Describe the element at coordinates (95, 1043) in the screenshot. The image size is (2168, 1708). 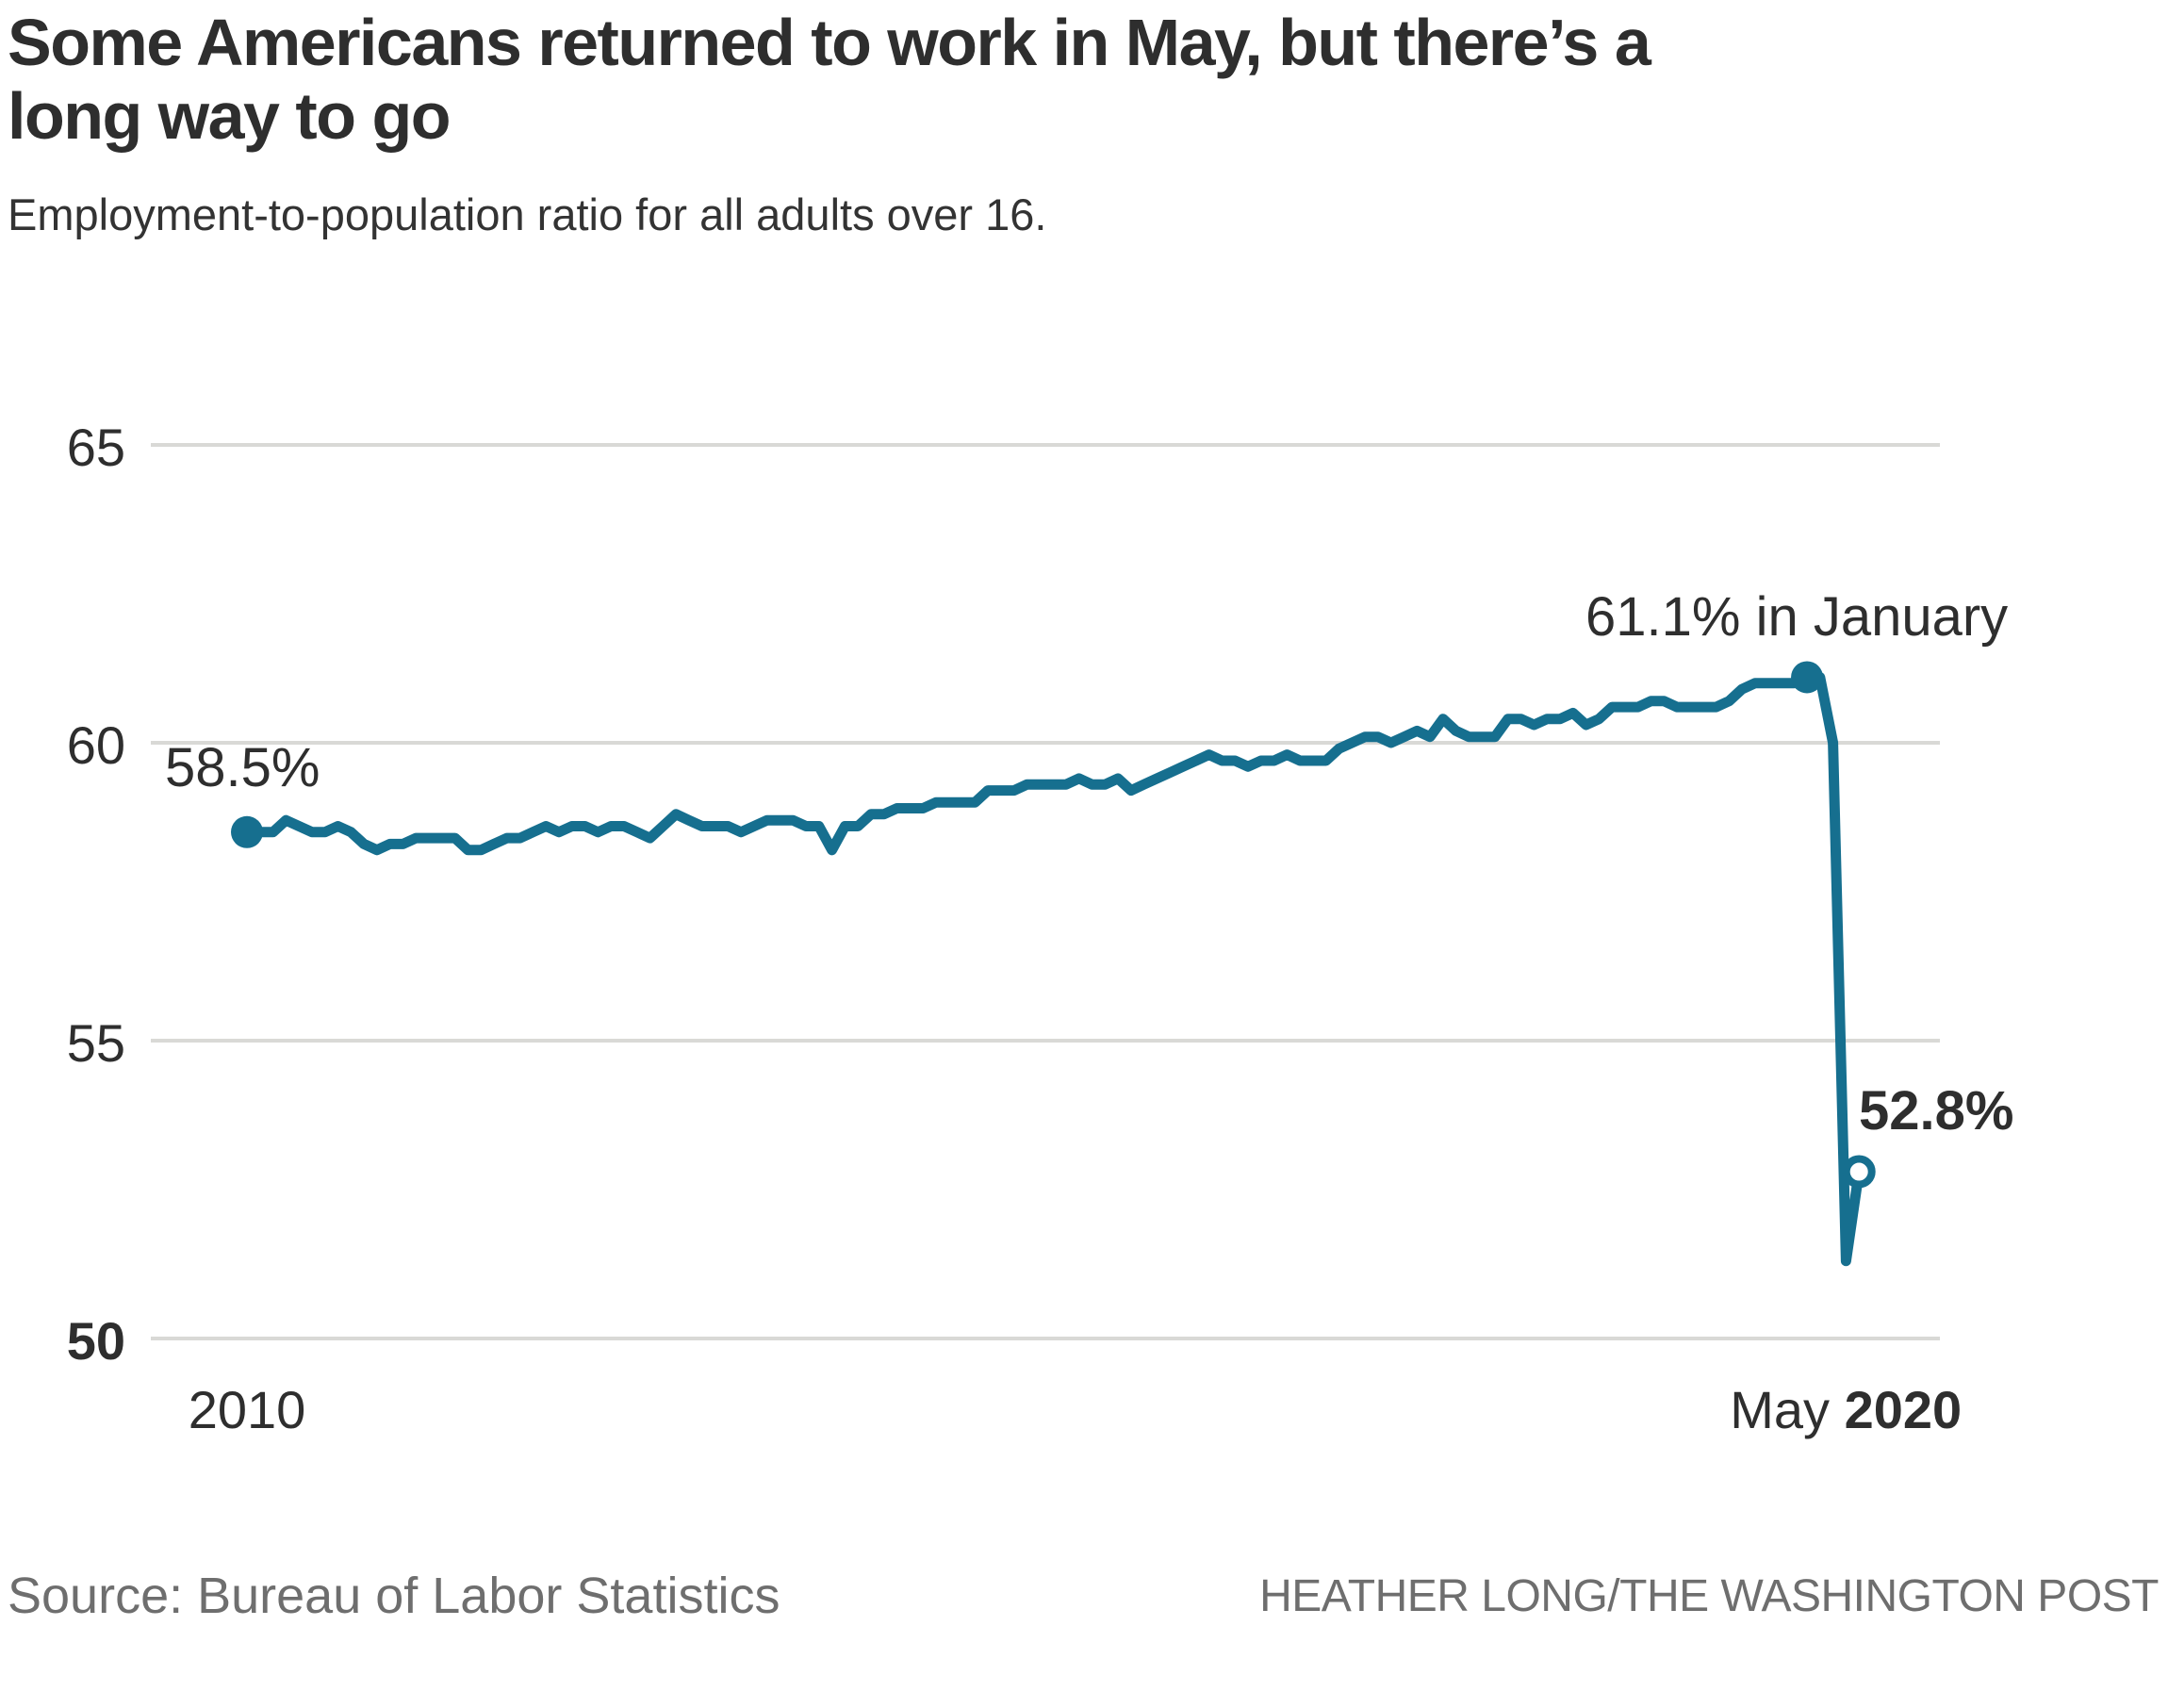
I see `y-axis-tick-55: 55` at that location.